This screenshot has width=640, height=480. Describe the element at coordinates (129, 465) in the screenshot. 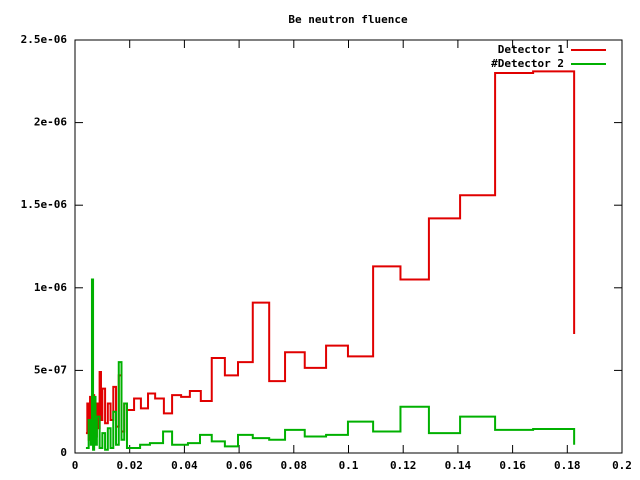

I see `x-tick-label: 0.02` at that location.